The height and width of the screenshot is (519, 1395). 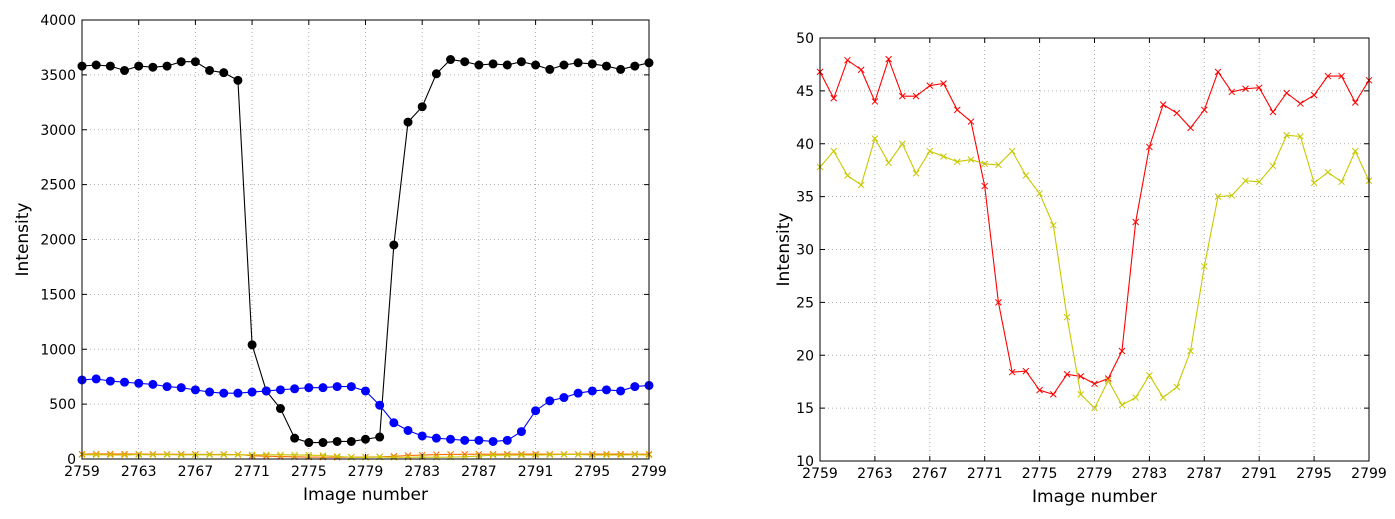 What do you see at coordinates (1150, 474) in the screenshot?
I see `x-tick-label: 2783` at bounding box center [1150, 474].